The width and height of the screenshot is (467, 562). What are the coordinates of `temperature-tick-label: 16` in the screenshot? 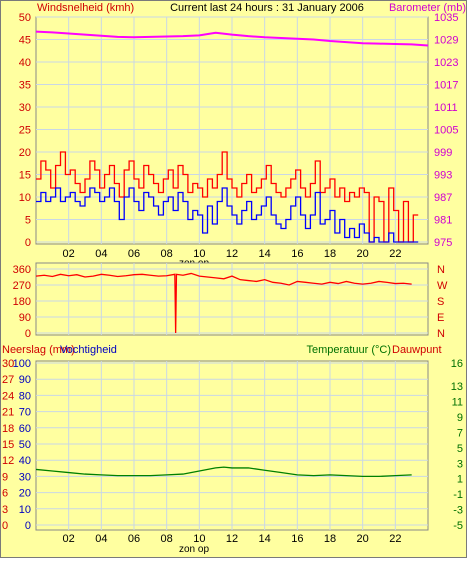 It's located at (457, 364).